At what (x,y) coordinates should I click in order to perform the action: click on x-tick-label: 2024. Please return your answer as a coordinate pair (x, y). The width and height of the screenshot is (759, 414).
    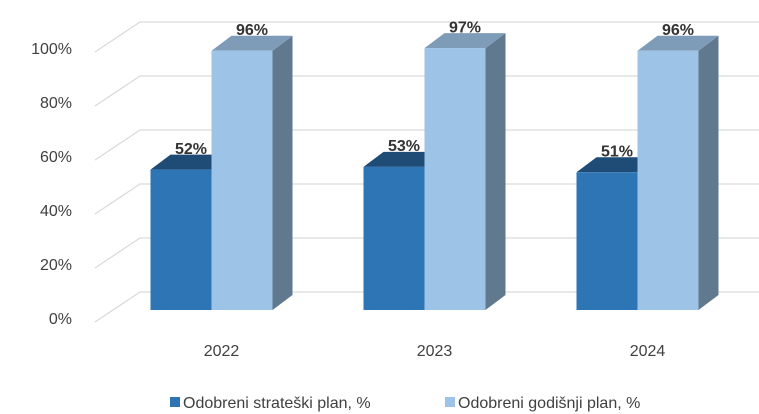
    Looking at the image, I should click on (648, 351).